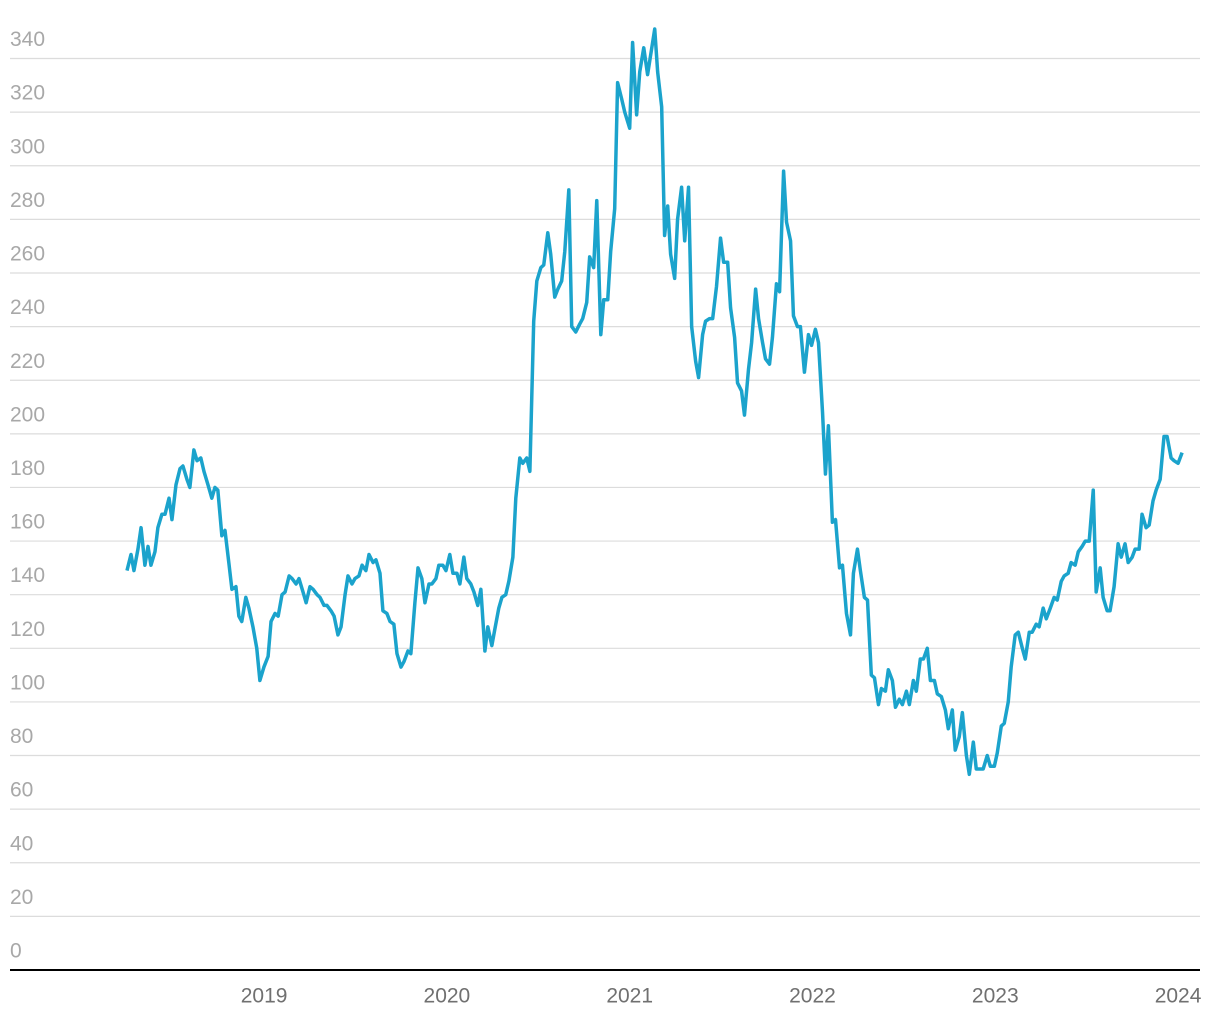 This screenshot has height=1025, width=1220. Describe the element at coordinates (16, 951) in the screenshot. I see `y-tick-label: 0` at that location.